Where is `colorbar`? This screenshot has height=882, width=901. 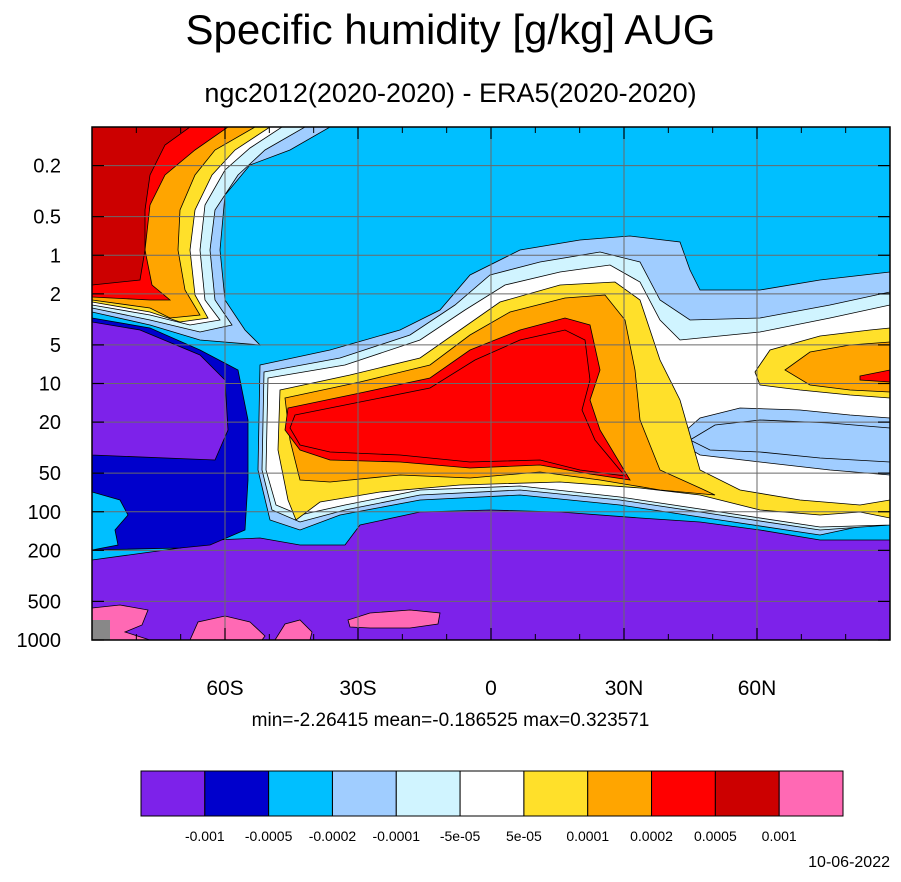 colorbar is located at coordinates (492, 793).